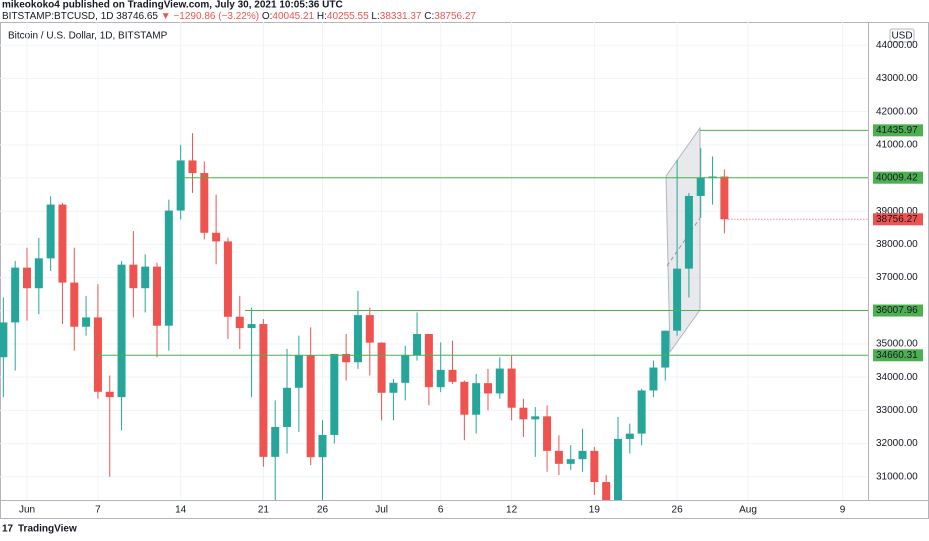 Image resolution: width=929 pixels, height=541 pixels. What do you see at coordinates (322, 16) in the screenshot?
I see `h-label: H:` at bounding box center [322, 16].